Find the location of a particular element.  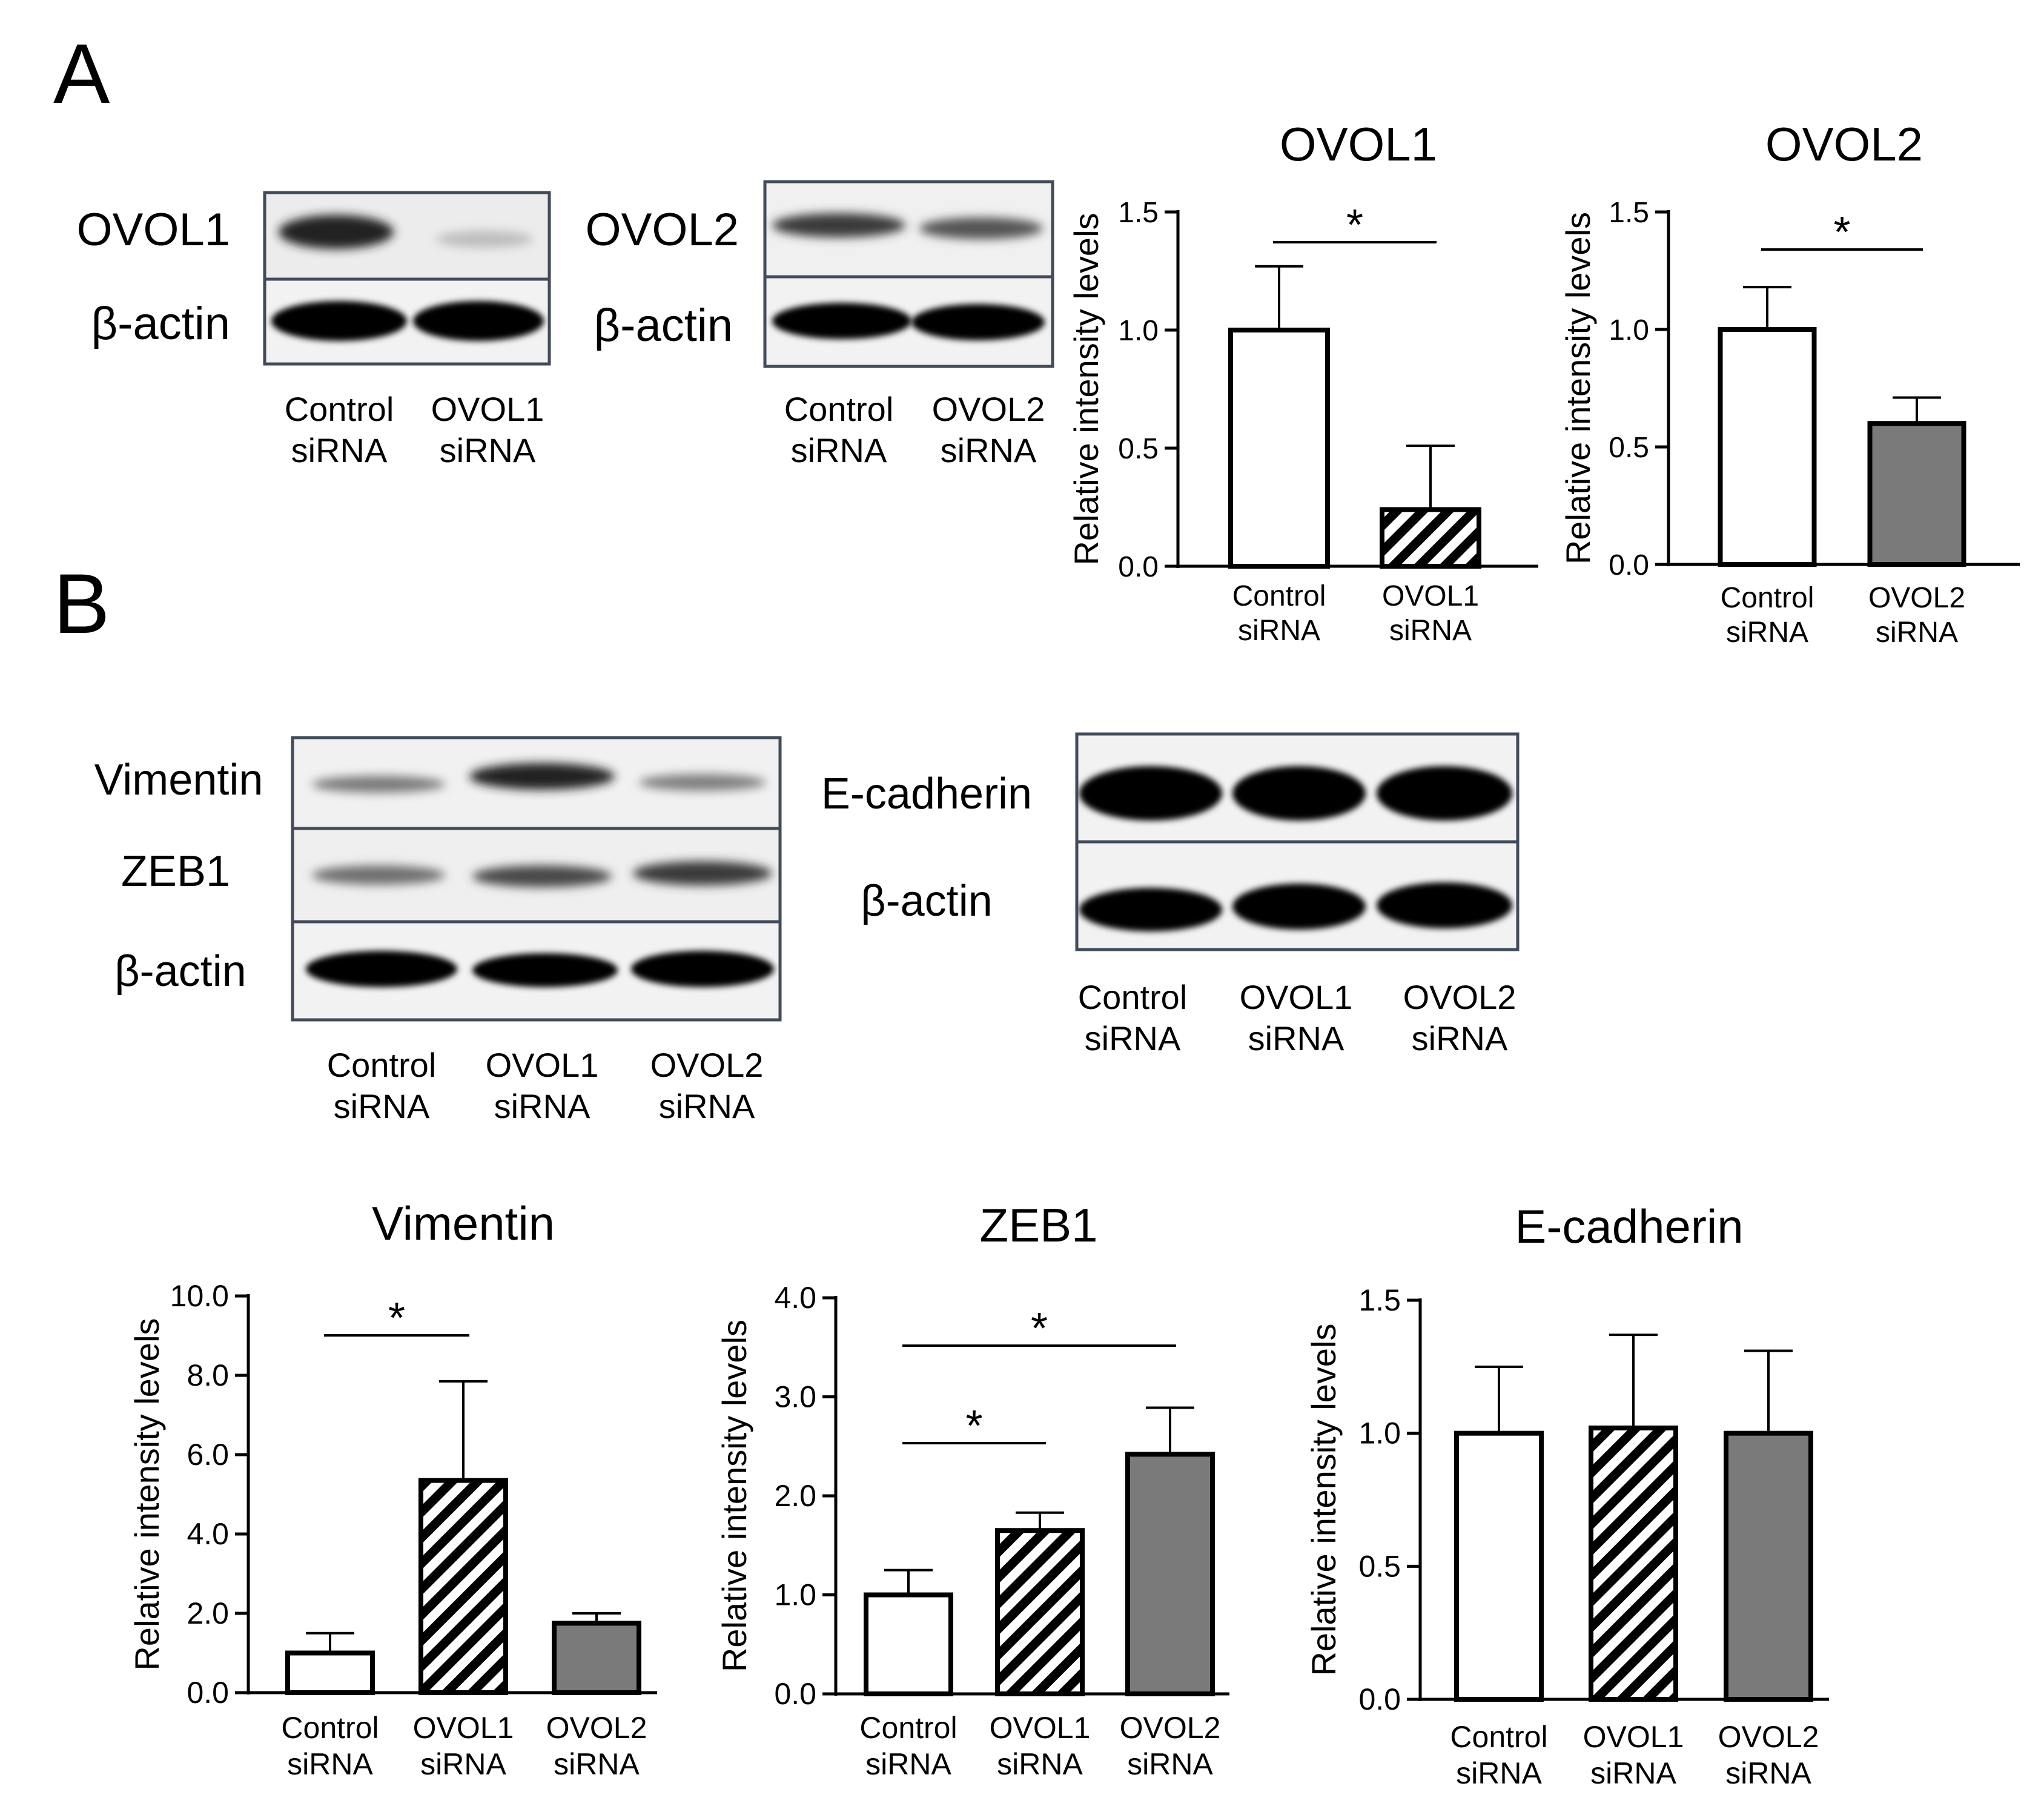

blot-row-label: OVOL2 is located at coordinates (662, 230).